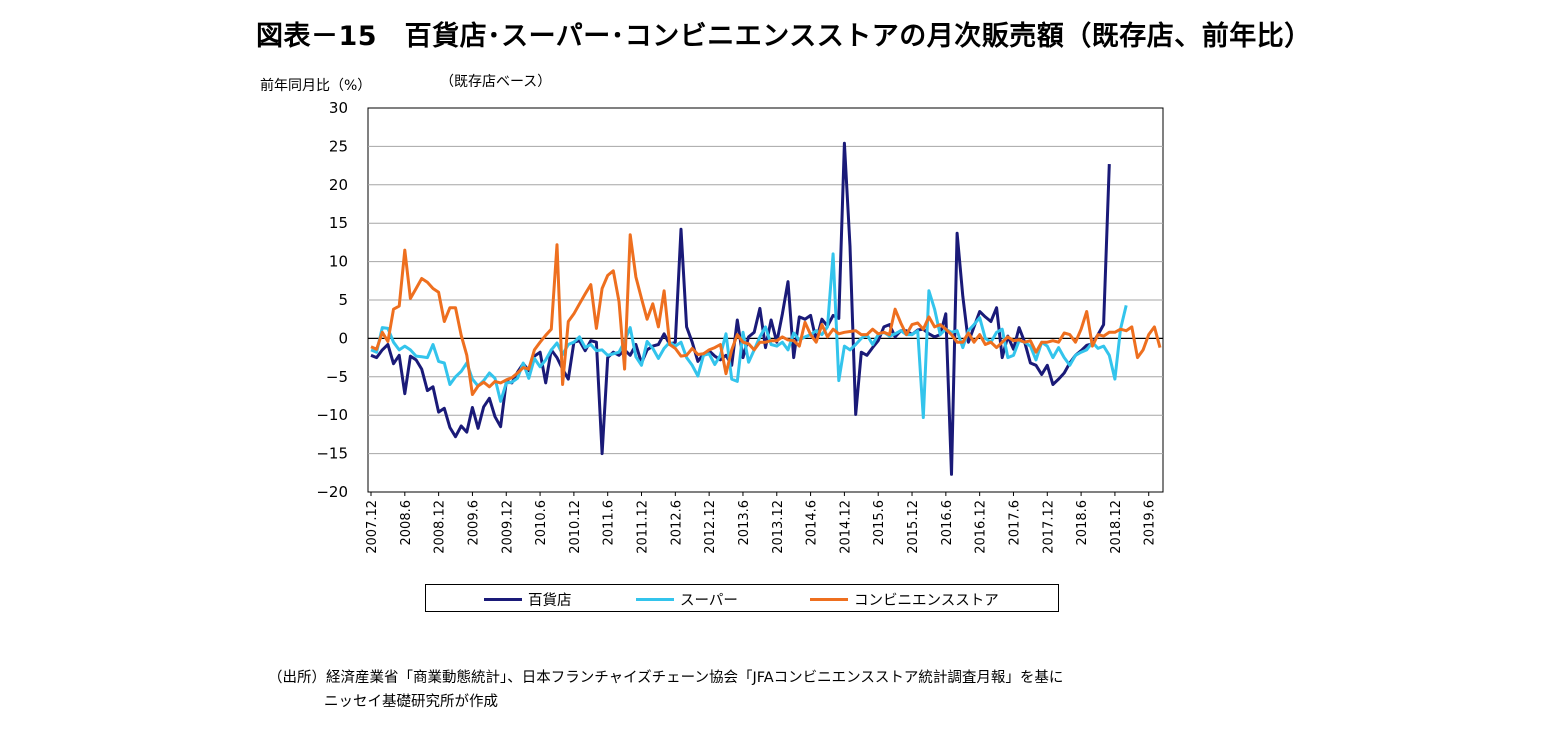 The height and width of the screenshot is (740, 1566). Describe the element at coordinates (541, 523) in the screenshot. I see `x-tick-label: 2010.6` at that location.